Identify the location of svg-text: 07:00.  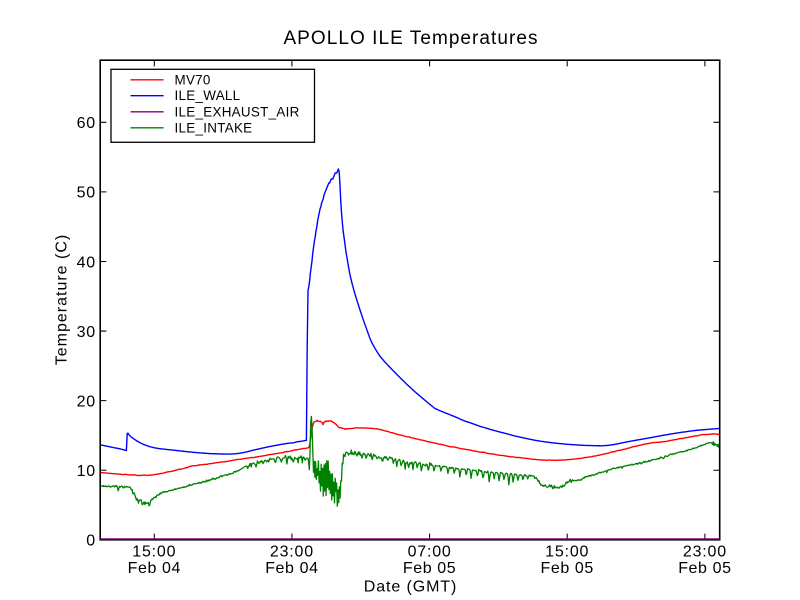
(430, 551).